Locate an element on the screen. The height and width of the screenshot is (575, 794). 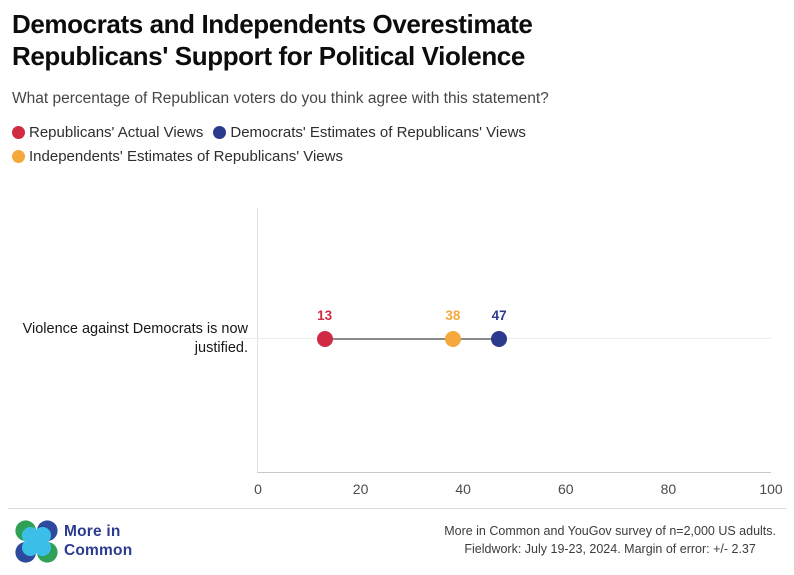
x-axis-tick-label: 60 is located at coordinates (566, 489).